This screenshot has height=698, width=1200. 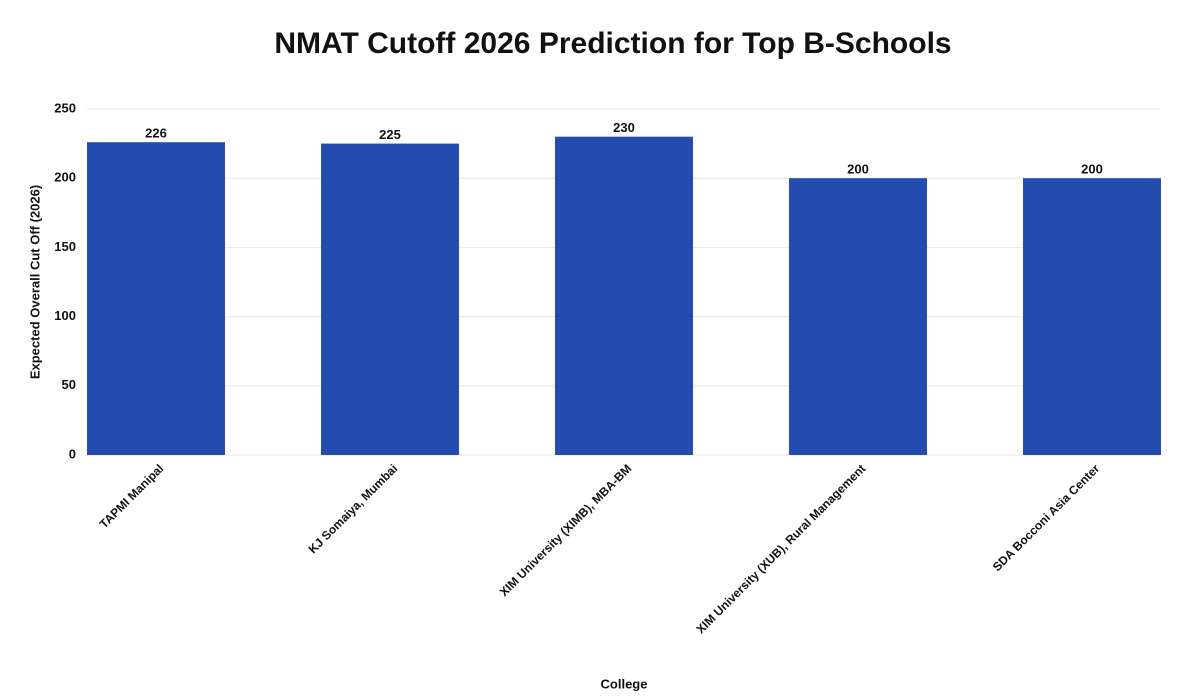 What do you see at coordinates (156, 133) in the screenshot?
I see `value-label: 226` at bounding box center [156, 133].